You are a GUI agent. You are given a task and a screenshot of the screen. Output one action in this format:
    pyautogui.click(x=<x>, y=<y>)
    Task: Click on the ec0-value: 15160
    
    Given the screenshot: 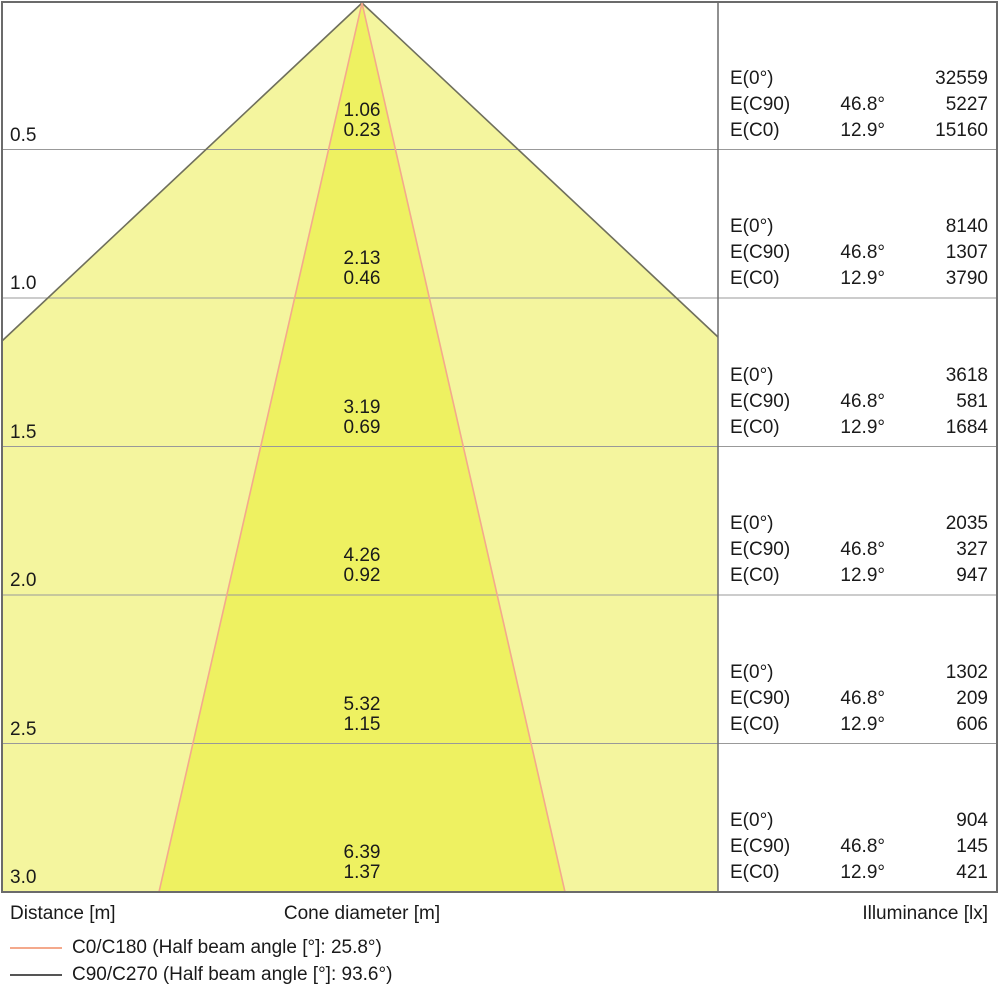 What is the action you would take?
    pyautogui.click(x=961, y=130)
    